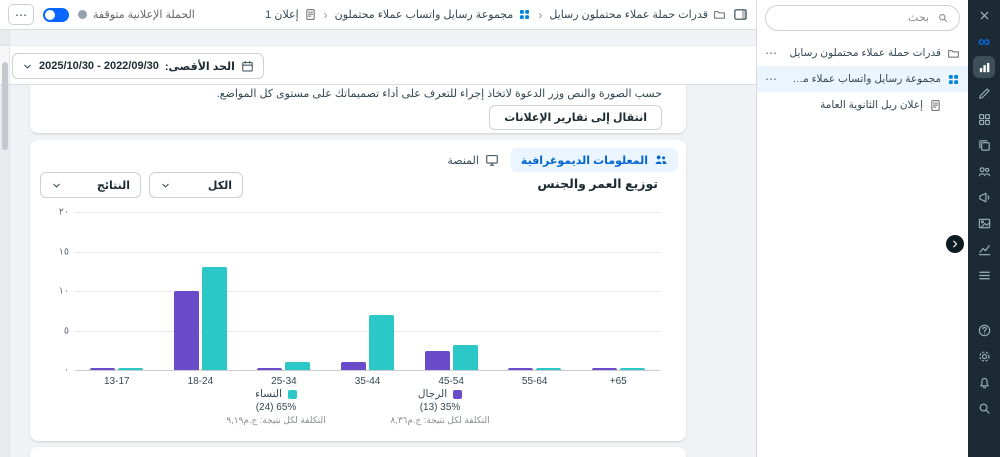  What do you see at coordinates (284, 381) in the screenshot?
I see `x-axis-label: 25-34` at bounding box center [284, 381].